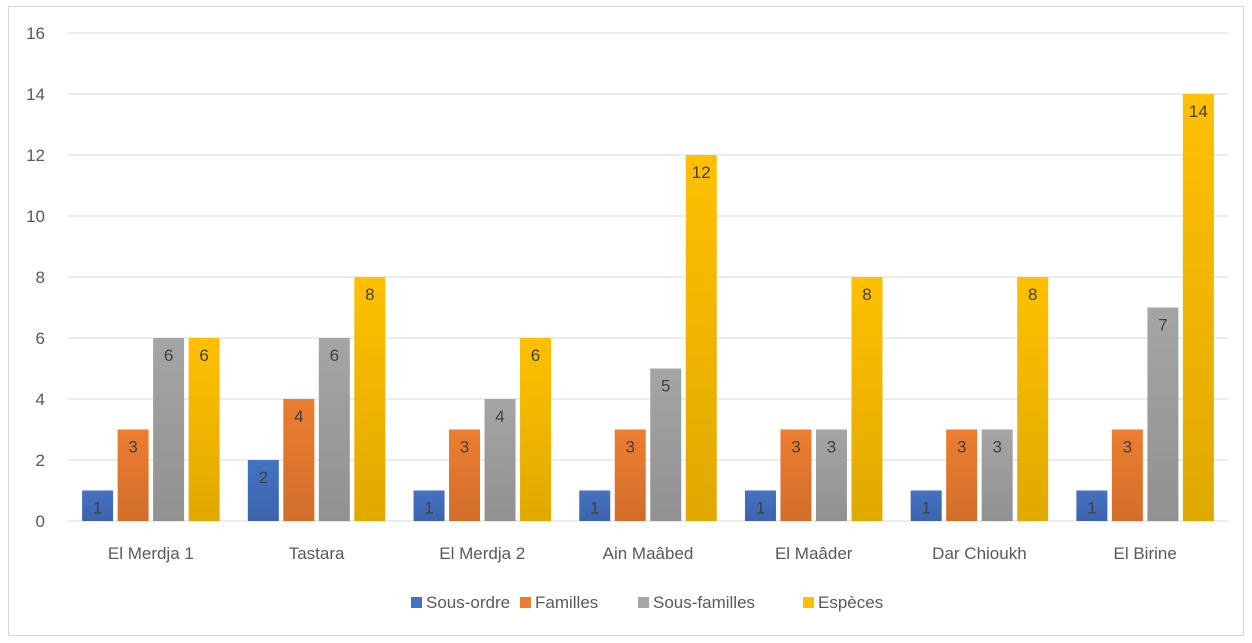 The height and width of the screenshot is (643, 1252). Describe the element at coordinates (566, 602) in the screenshot. I see `legend-label: Familles` at that location.